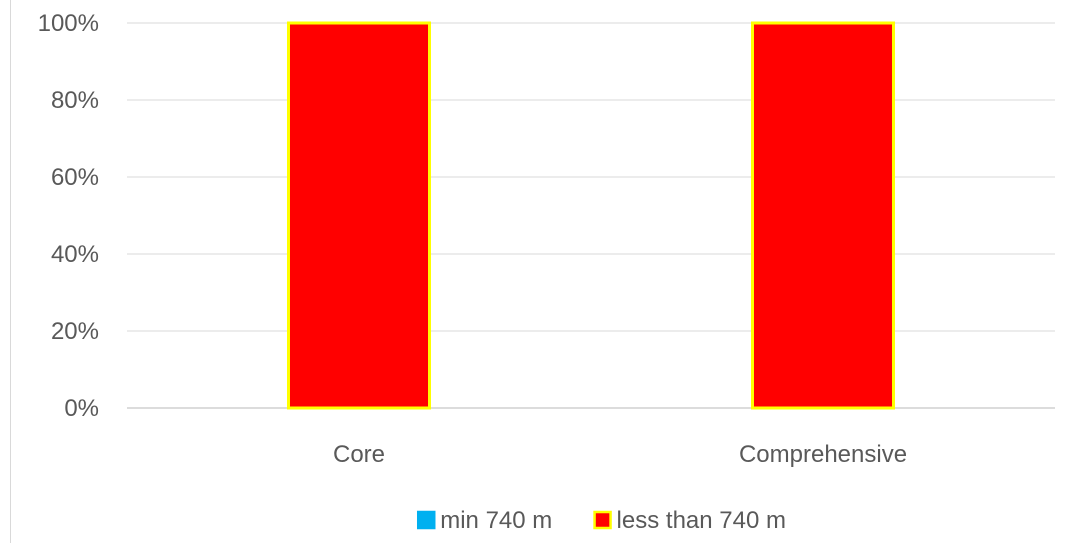 The image size is (1066, 548). Describe the element at coordinates (68, 23) in the screenshot. I see `y-tick-label: 100%` at that location.